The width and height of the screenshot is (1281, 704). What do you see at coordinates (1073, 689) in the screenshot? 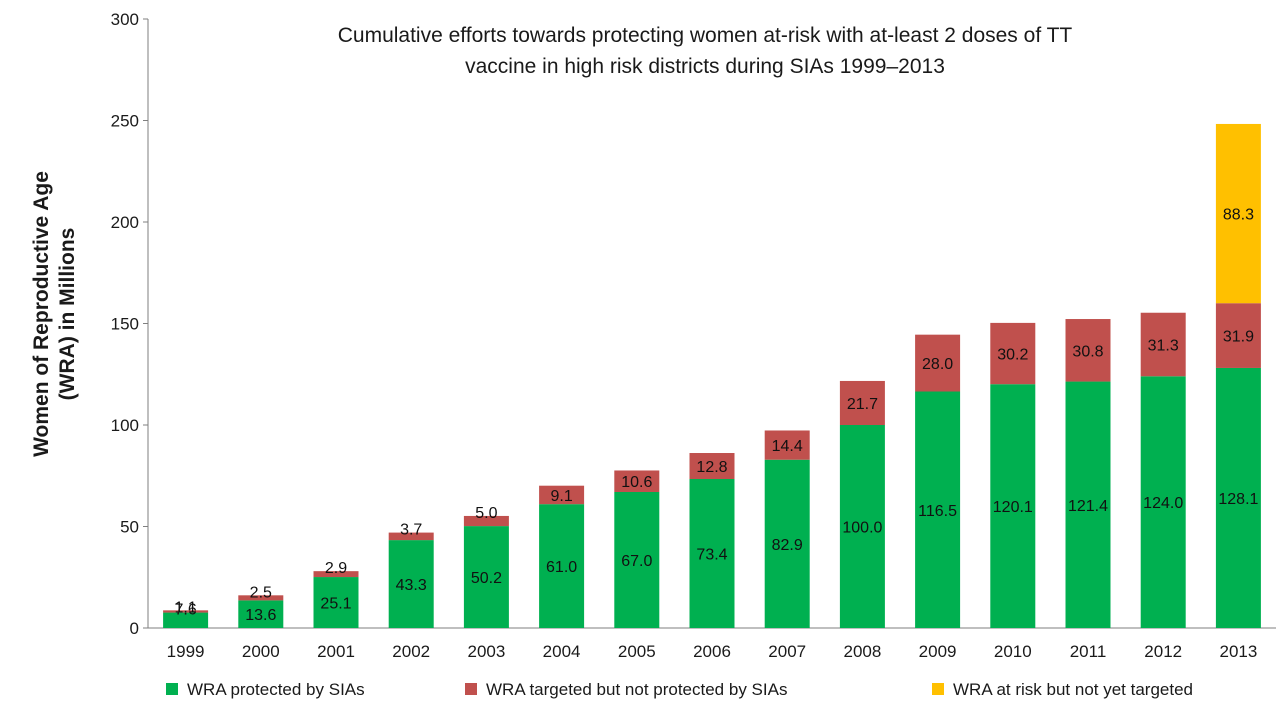
I see `legend-label: WRA at risk but not yet targeted` at bounding box center [1073, 689].